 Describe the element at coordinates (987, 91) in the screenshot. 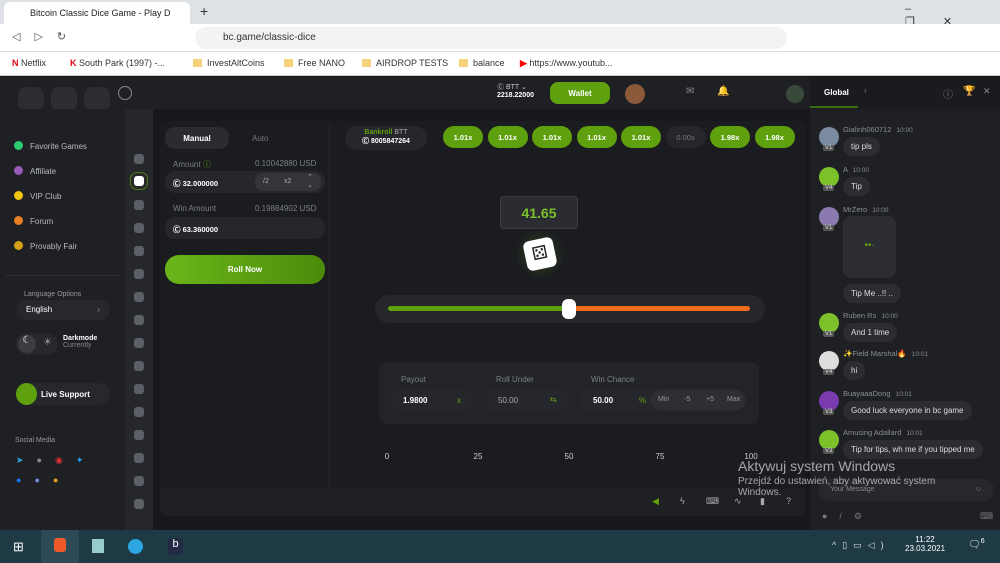

I see `close-icon: ✕` at that location.